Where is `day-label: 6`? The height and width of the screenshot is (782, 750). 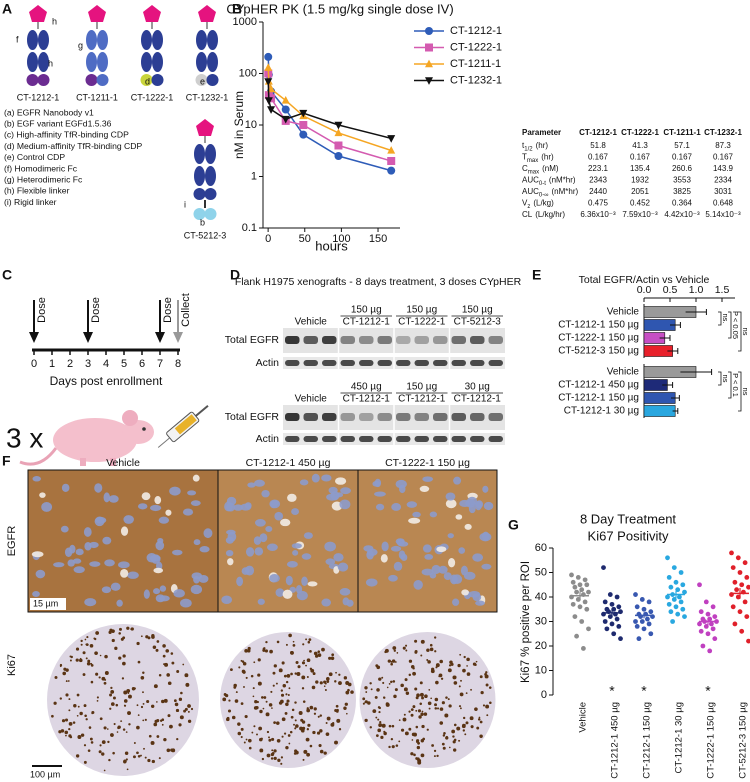 day-label: 6 is located at coordinates (142, 364).